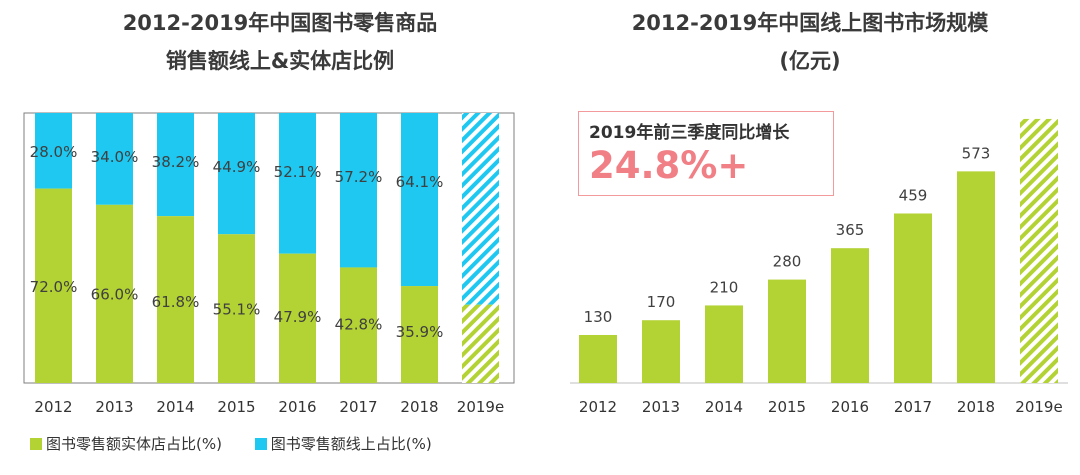  Describe the element at coordinates (787, 262) in the screenshot. I see `right-bar-label-2015: 280` at that location.